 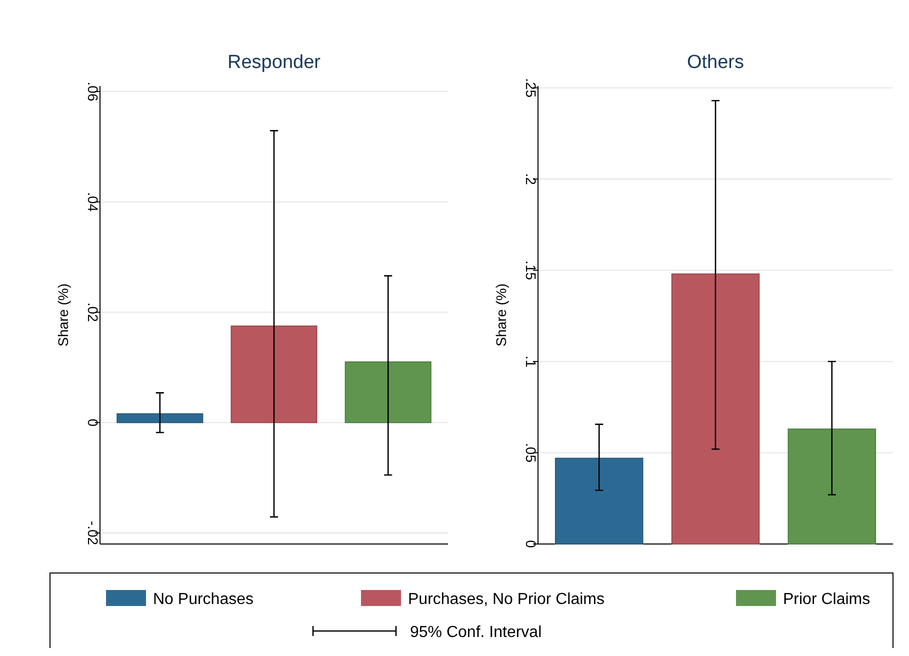 What do you see at coordinates (93, 202) in the screenshot?
I see `y-tick-label: .04` at bounding box center [93, 202].